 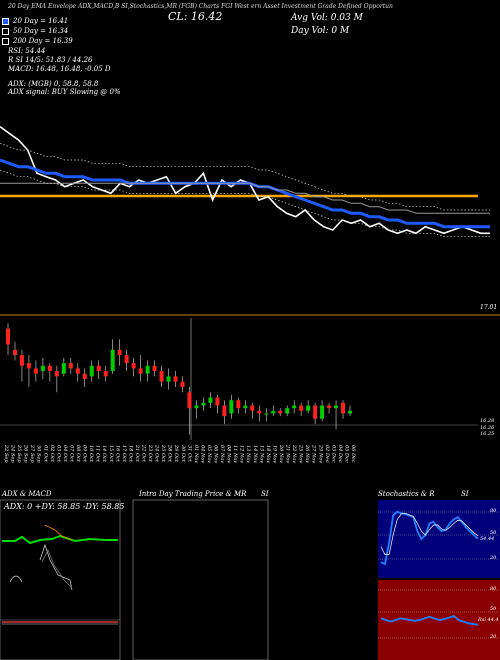 What do you see at coordinates (41, 31) in the screenshot?
I see `legend-sma50-label: 50 Day = 16.34` at bounding box center [41, 31].